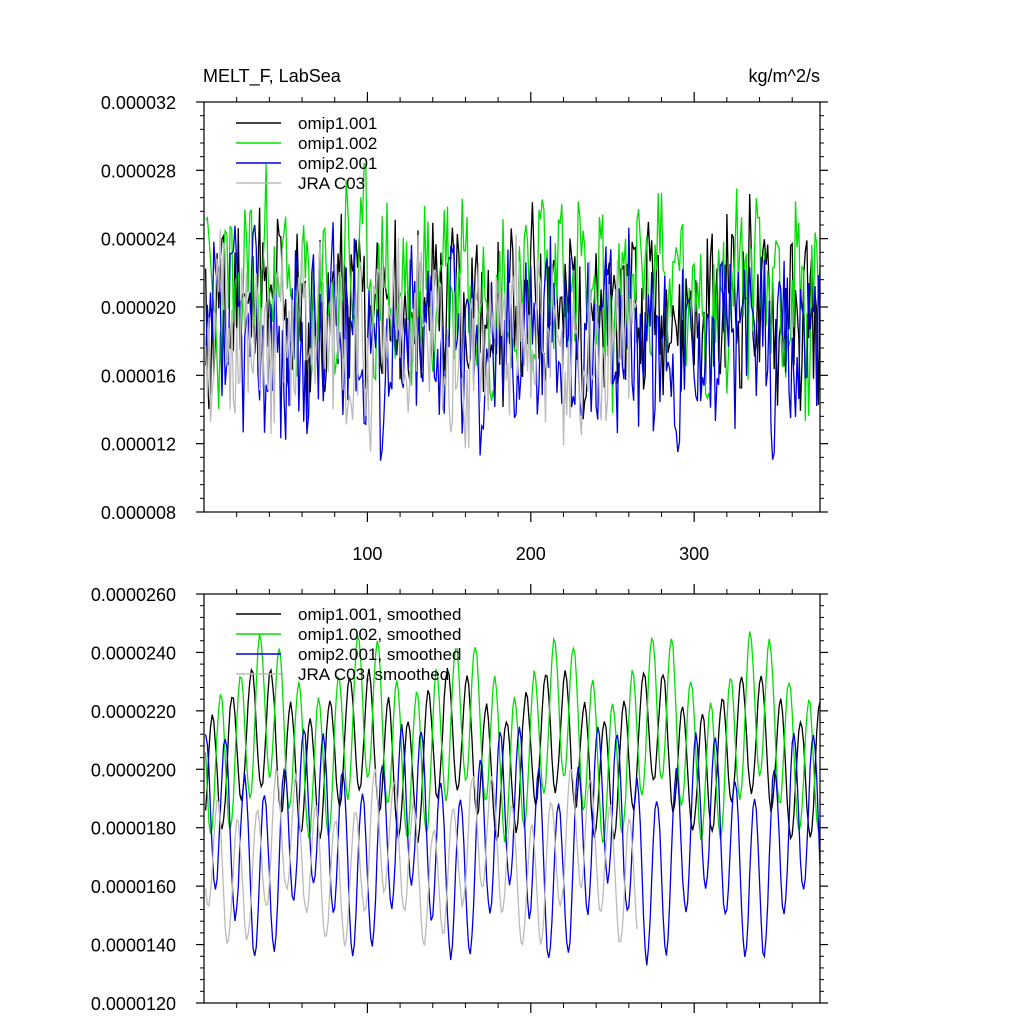  Describe the element at coordinates (138, 376) in the screenshot. I see `top-y-tick-label-2: 0.000016` at that location.